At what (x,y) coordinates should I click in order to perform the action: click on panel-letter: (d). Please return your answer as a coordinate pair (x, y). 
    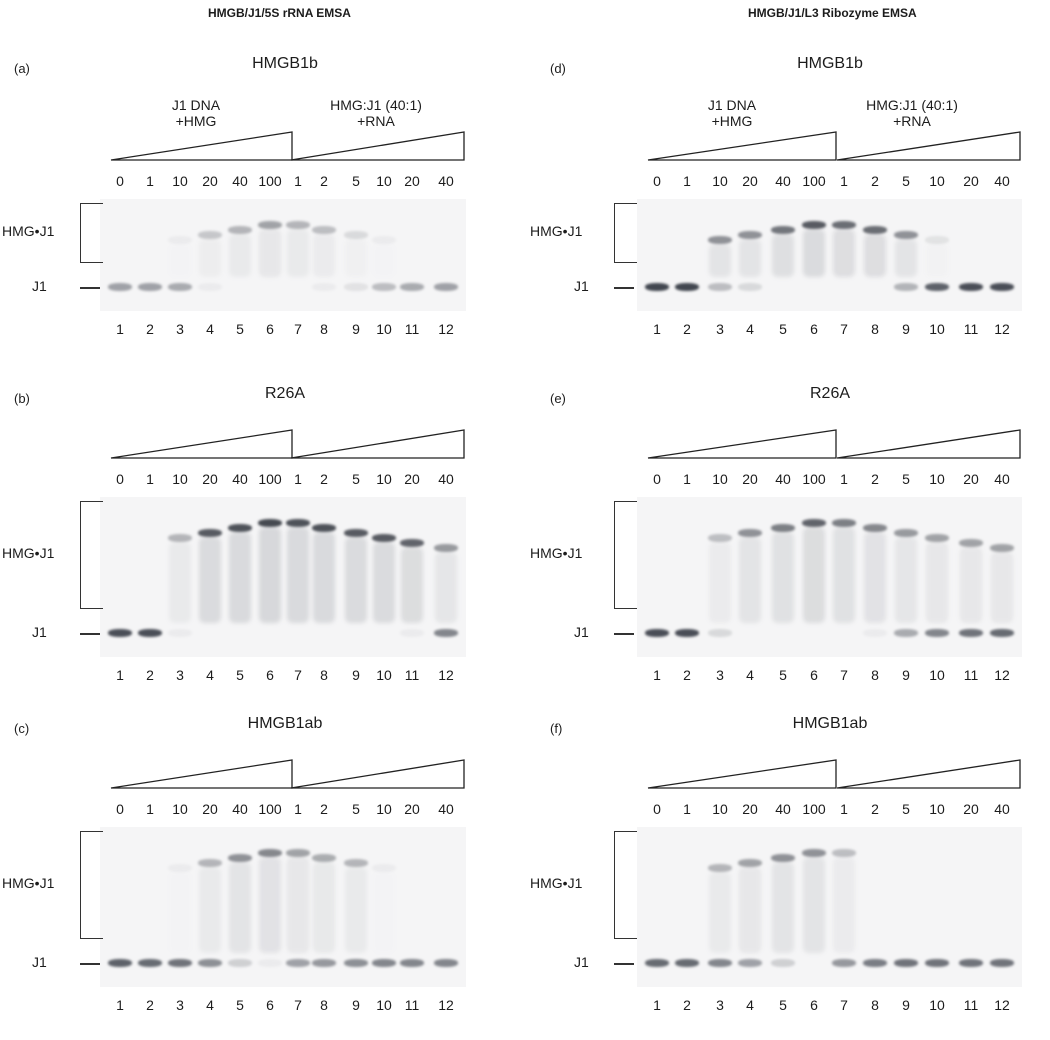
    Looking at the image, I should click on (558, 68).